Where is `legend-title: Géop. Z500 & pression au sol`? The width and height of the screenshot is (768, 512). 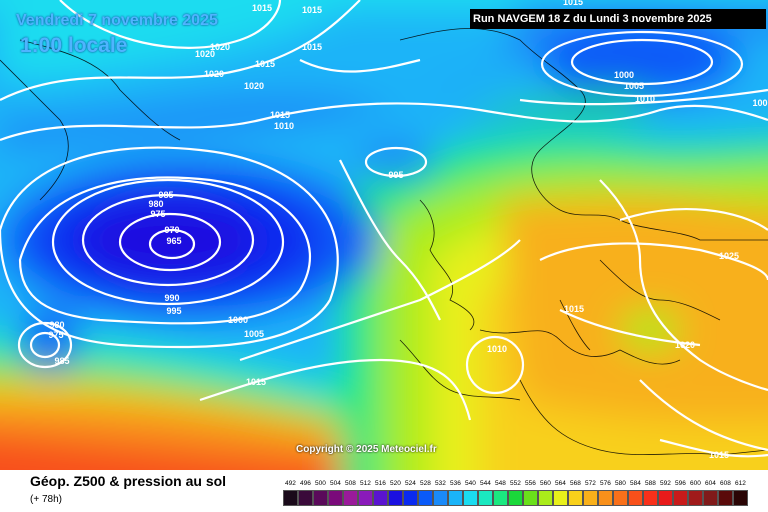 legend-title: Géop. Z500 & pression au sol is located at coordinates (128, 481).